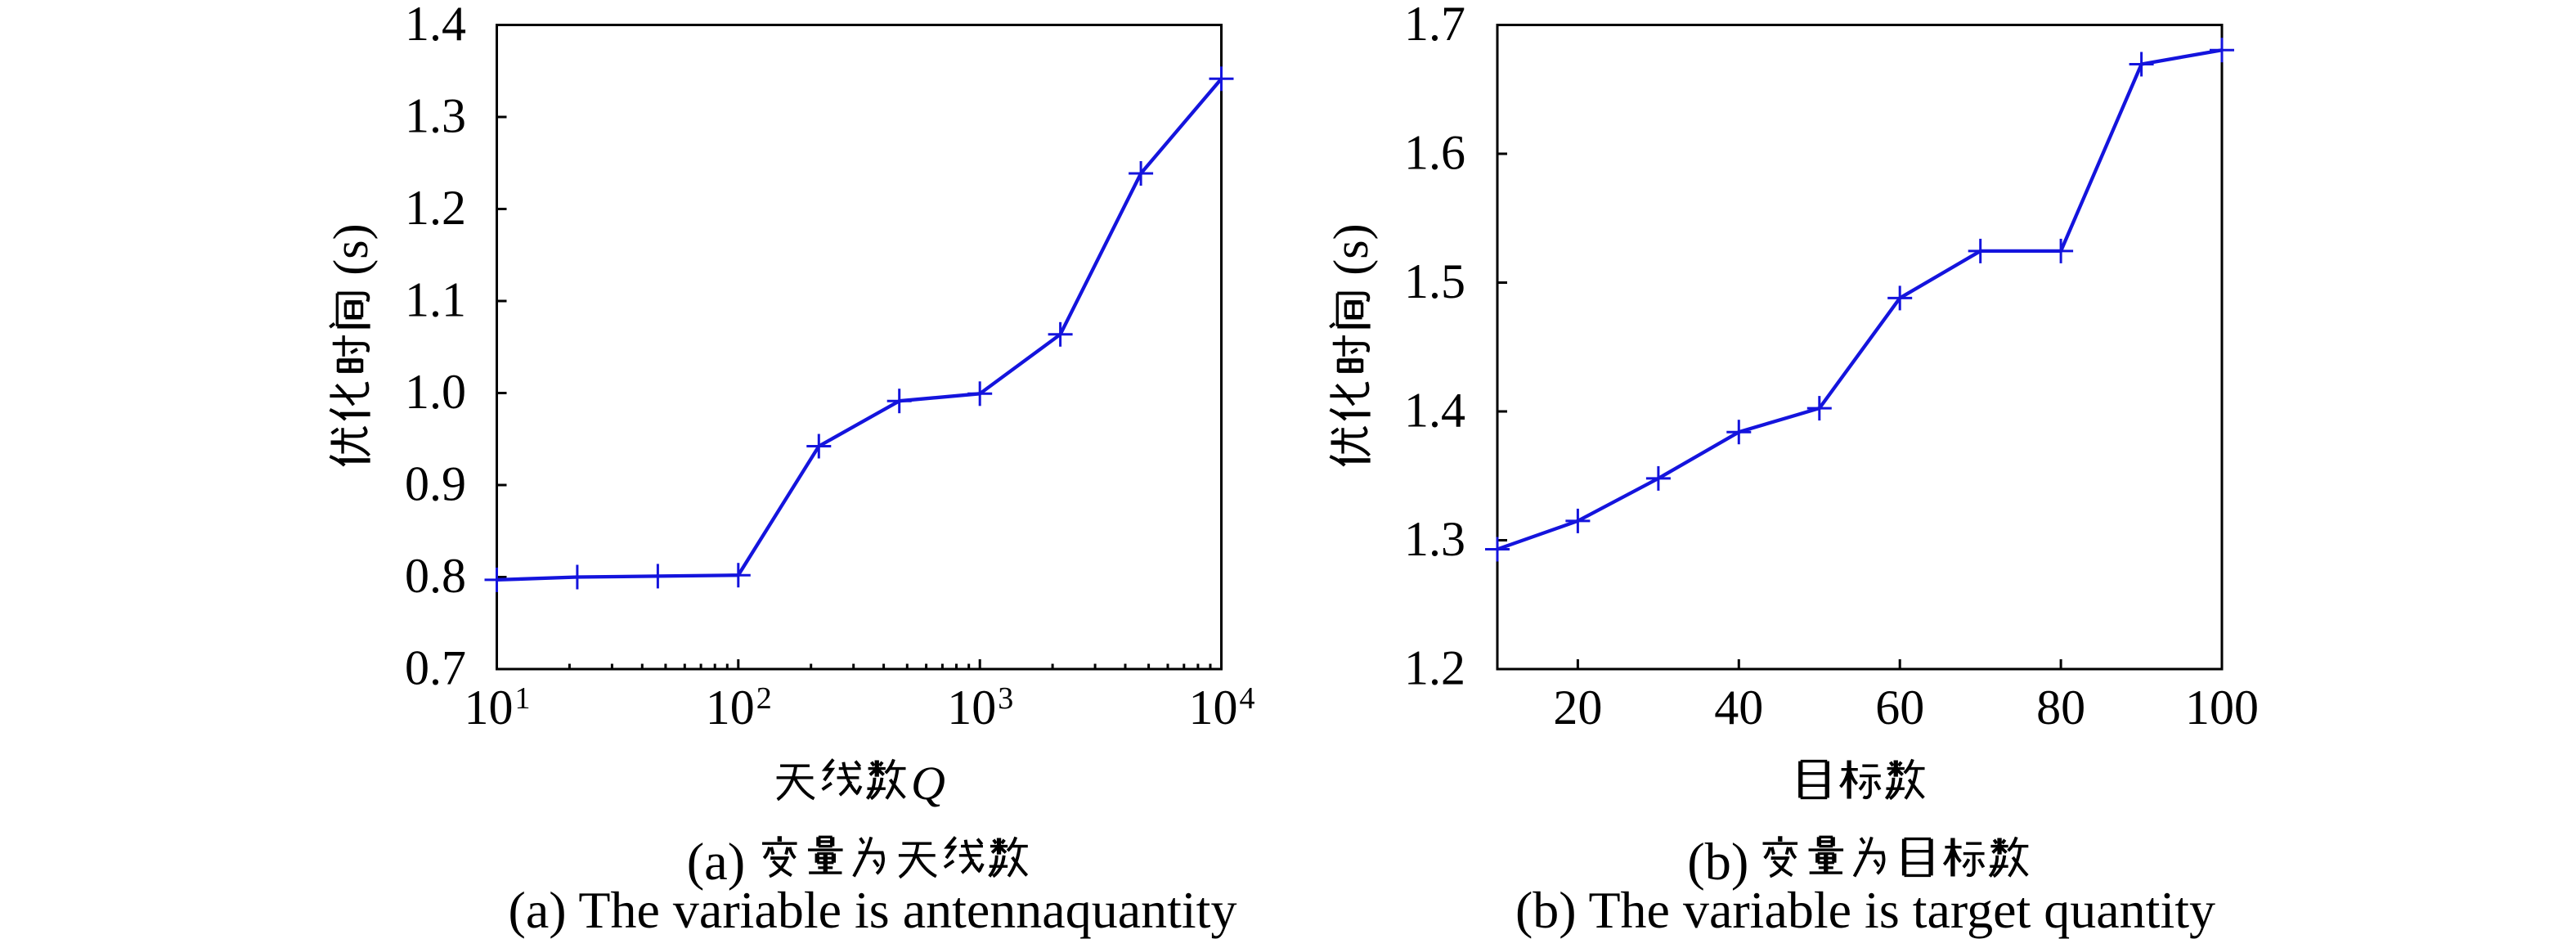  Describe the element at coordinates (873, 910) in the screenshot. I see `svg-text:(a) The variable is antennaqua: (a) The variable is antennaquantity` at that location.